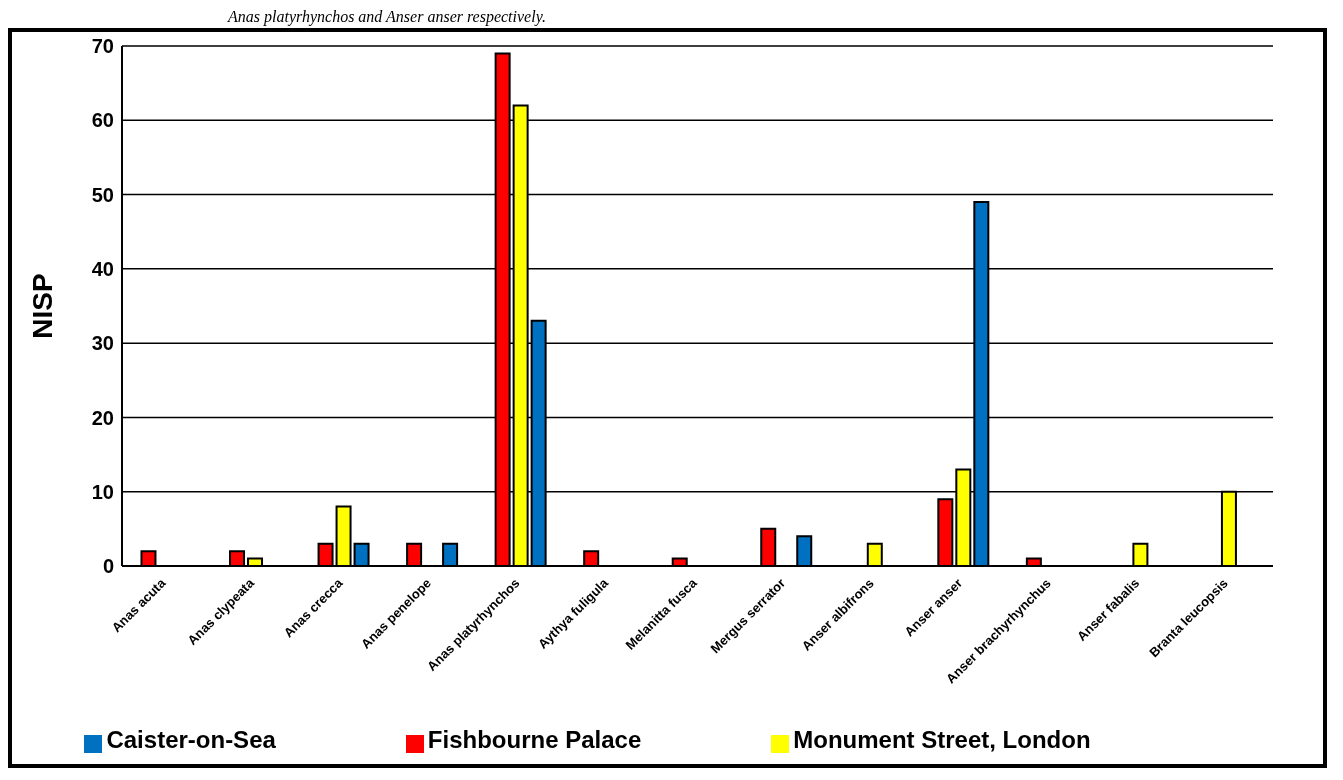 This screenshot has width=1343, height=780. What do you see at coordinates (102, 46) in the screenshot?
I see `y-tick-label: 70` at bounding box center [102, 46].